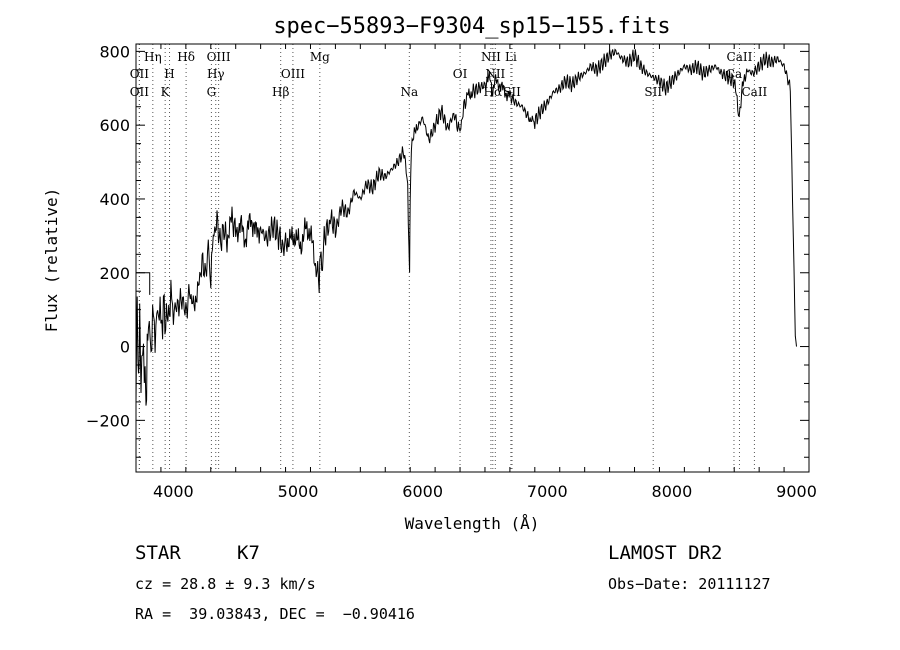  What do you see at coordinates (740, 57) in the screenshot?
I see `line-label-6: CaII` at bounding box center [740, 57].